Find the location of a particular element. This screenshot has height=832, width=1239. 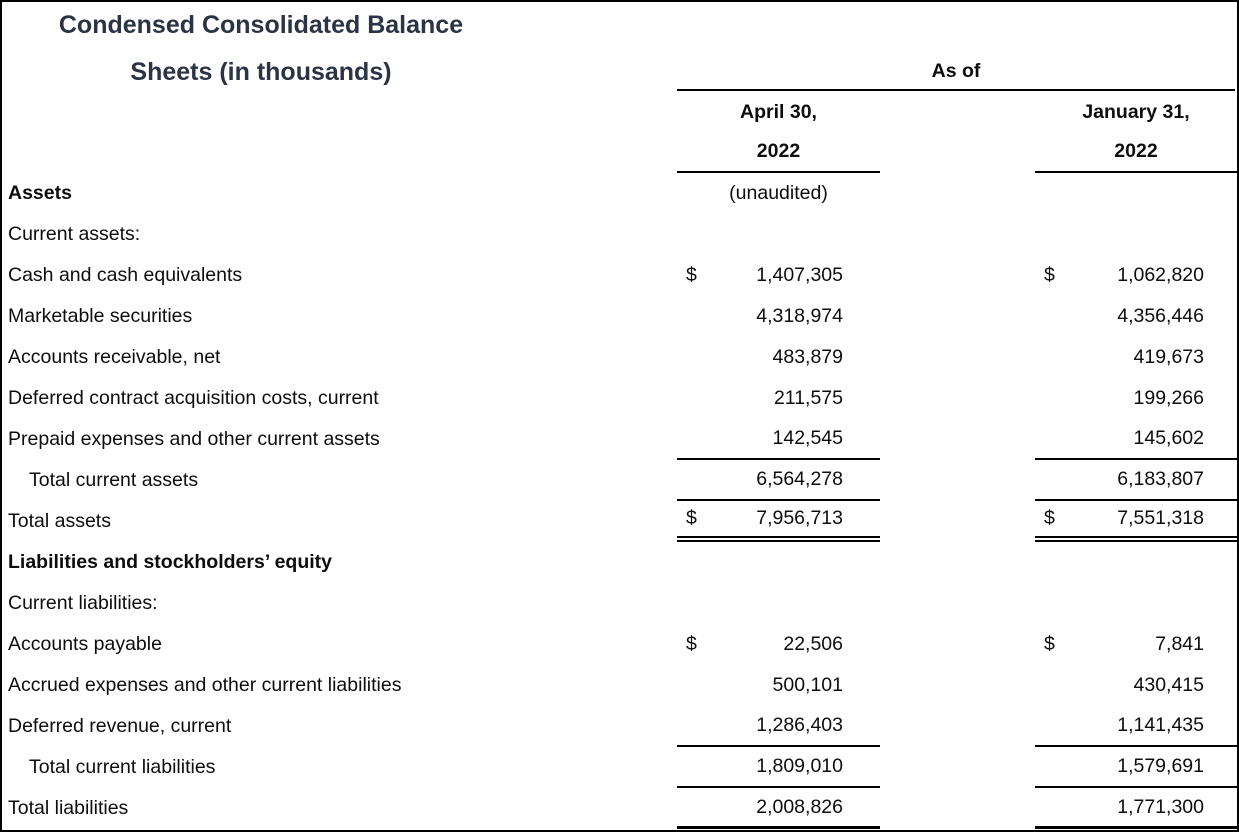

apr-value-cell: 142,545 is located at coordinates (778, 439).